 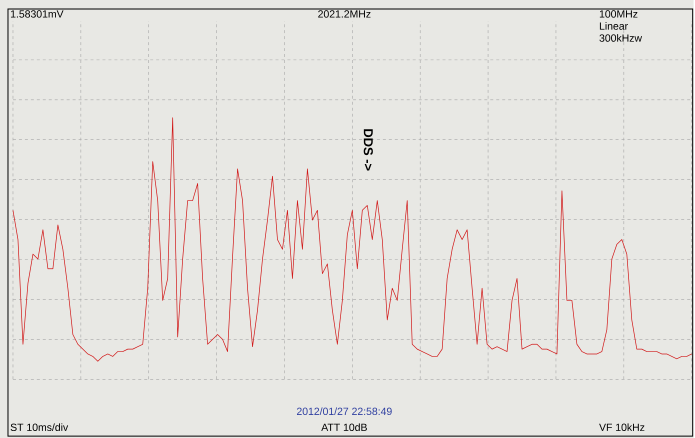 What do you see at coordinates (344, 427) in the screenshot?
I see `text: ATT 10dB` at bounding box center [344, 427].